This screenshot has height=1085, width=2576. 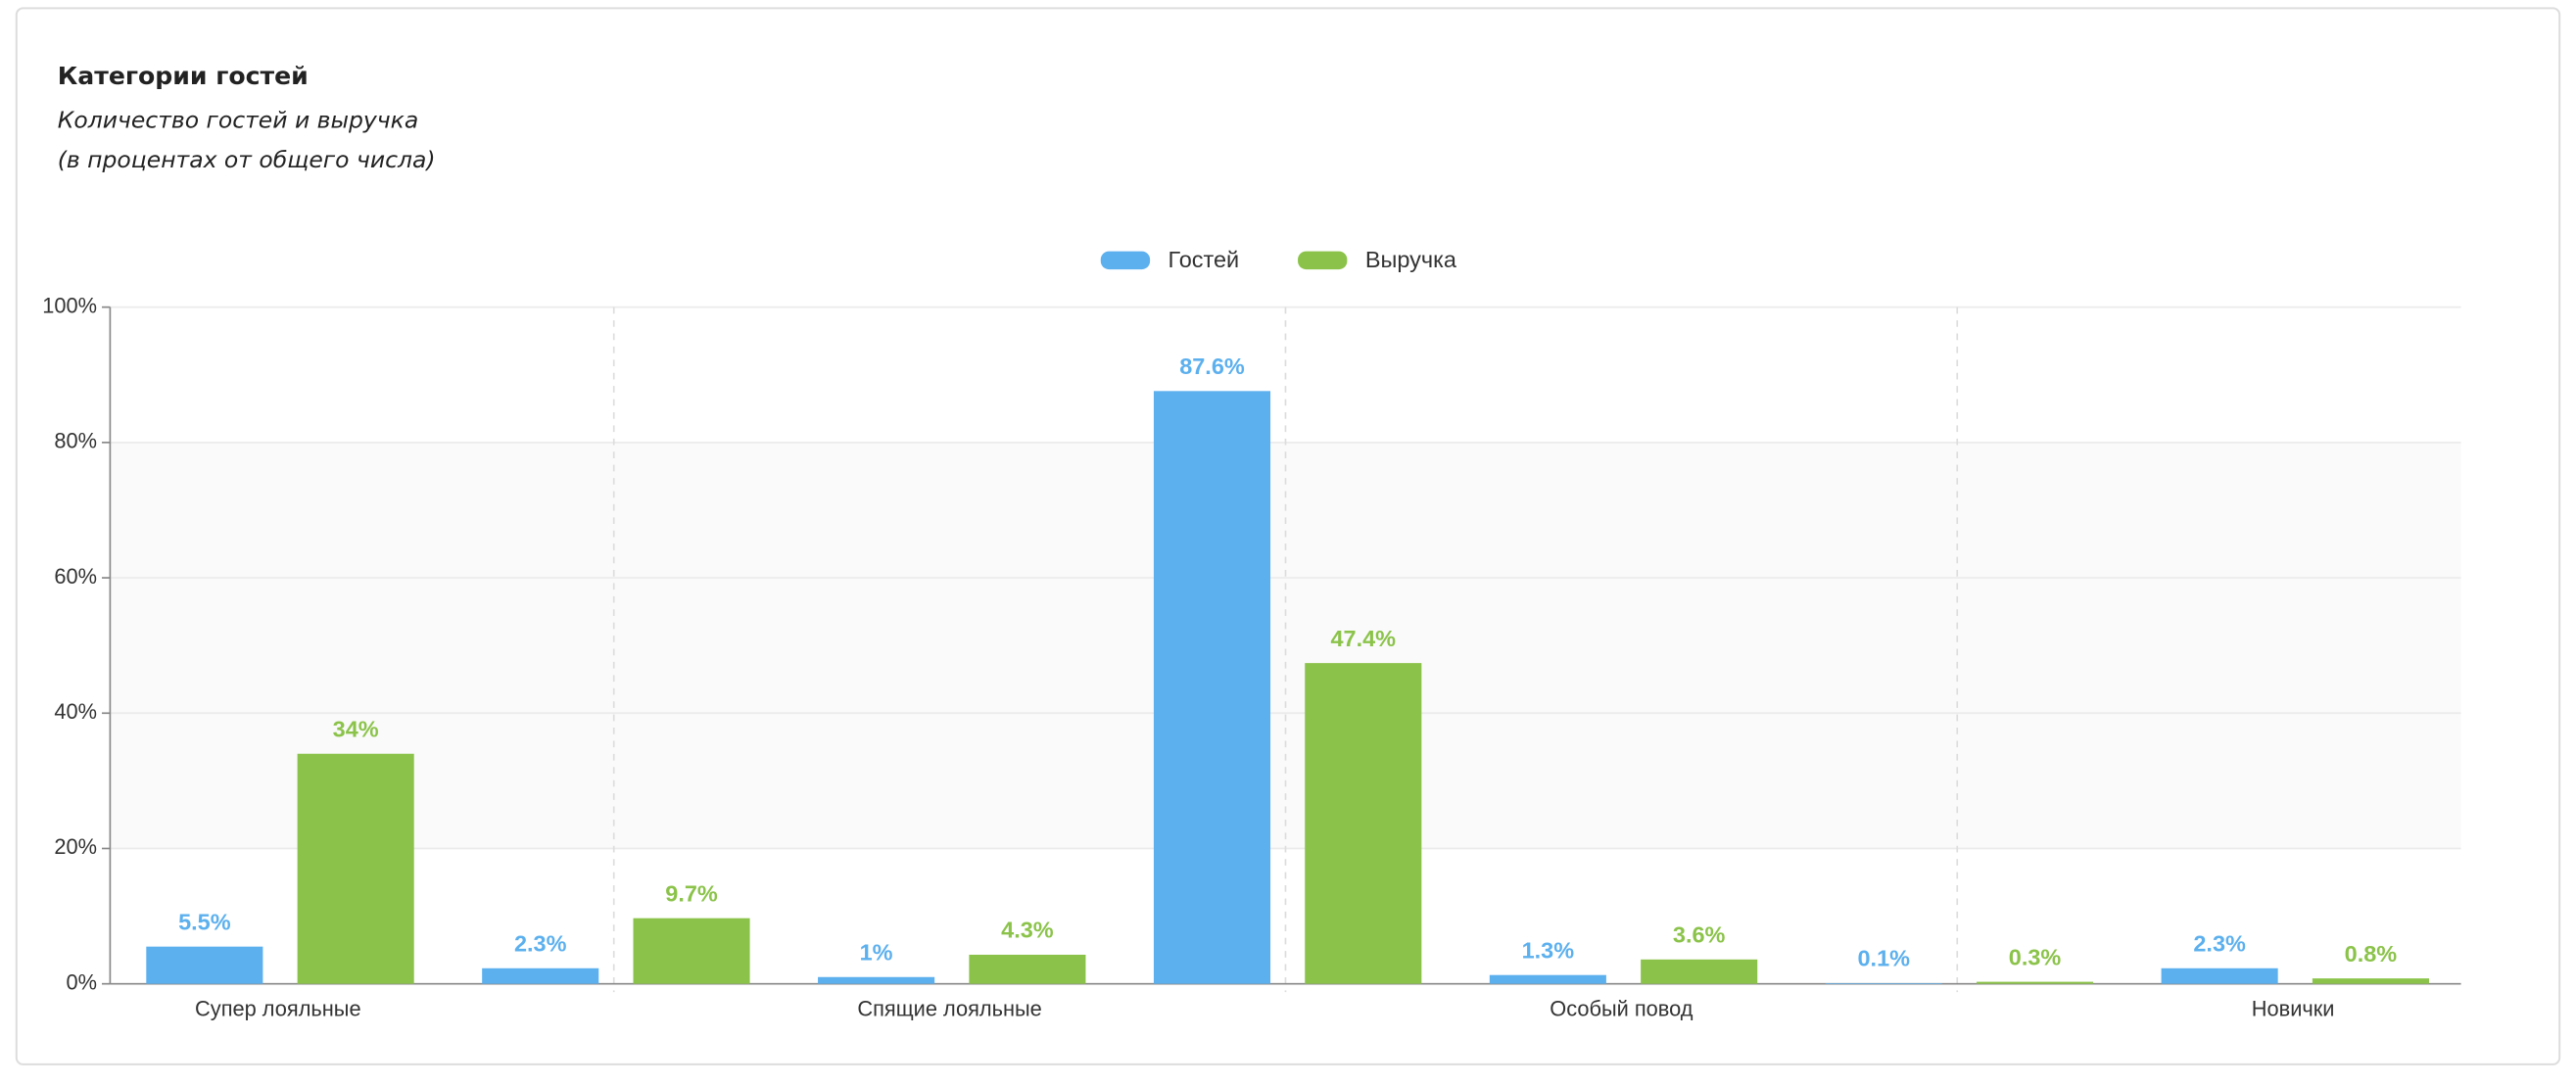 I want to click on value-label: 5.5%, so click(x=205, y=921).